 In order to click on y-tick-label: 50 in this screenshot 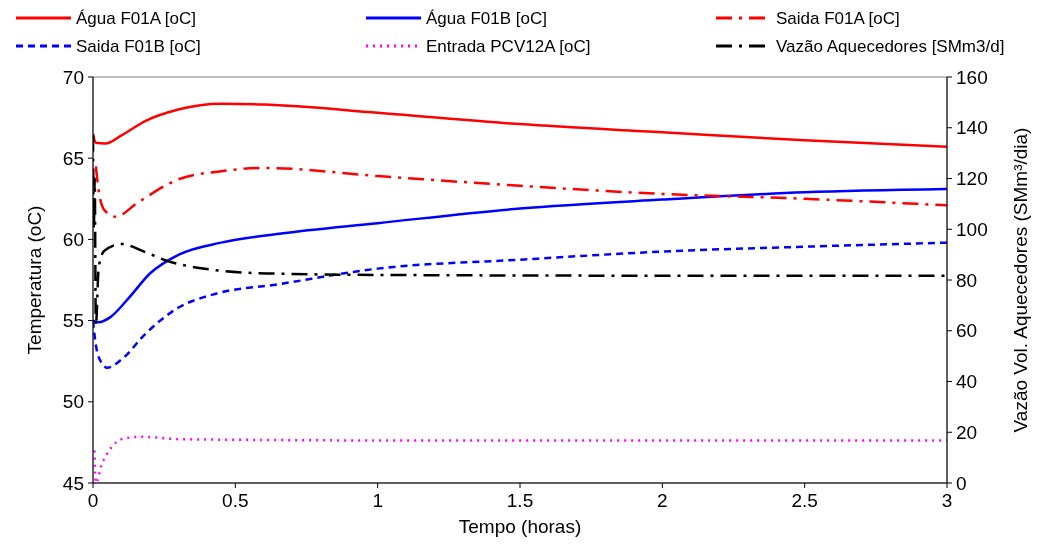, I will do `click(73, 402)`.